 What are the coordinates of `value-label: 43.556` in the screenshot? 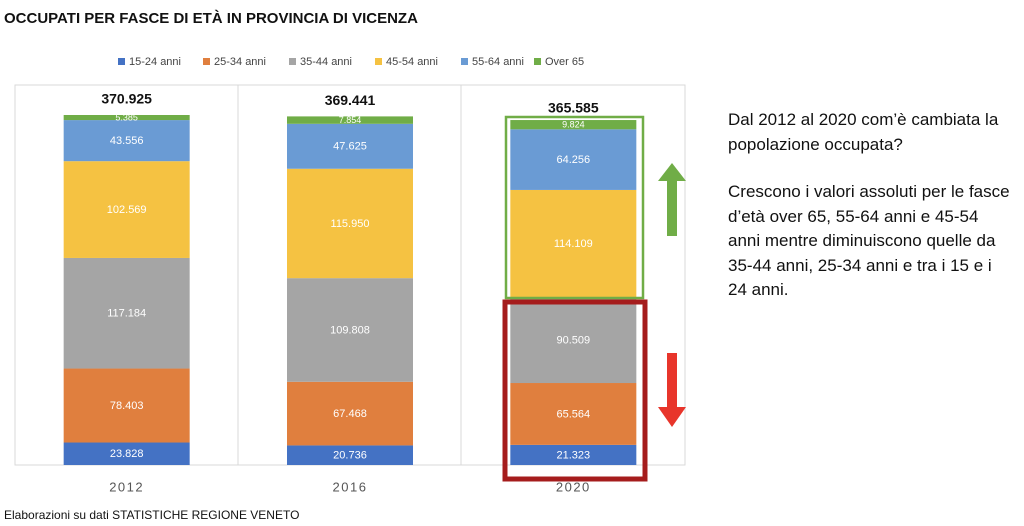 It's located at (127, 141).